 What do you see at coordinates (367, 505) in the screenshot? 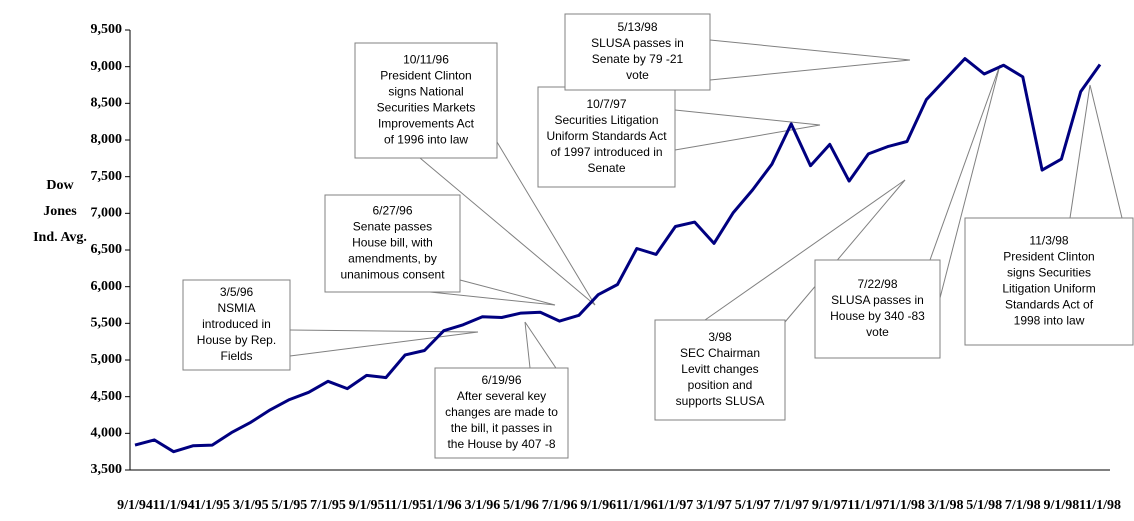
I see `x-tick-label: 9/1/95` at bounding box center [367, 505].